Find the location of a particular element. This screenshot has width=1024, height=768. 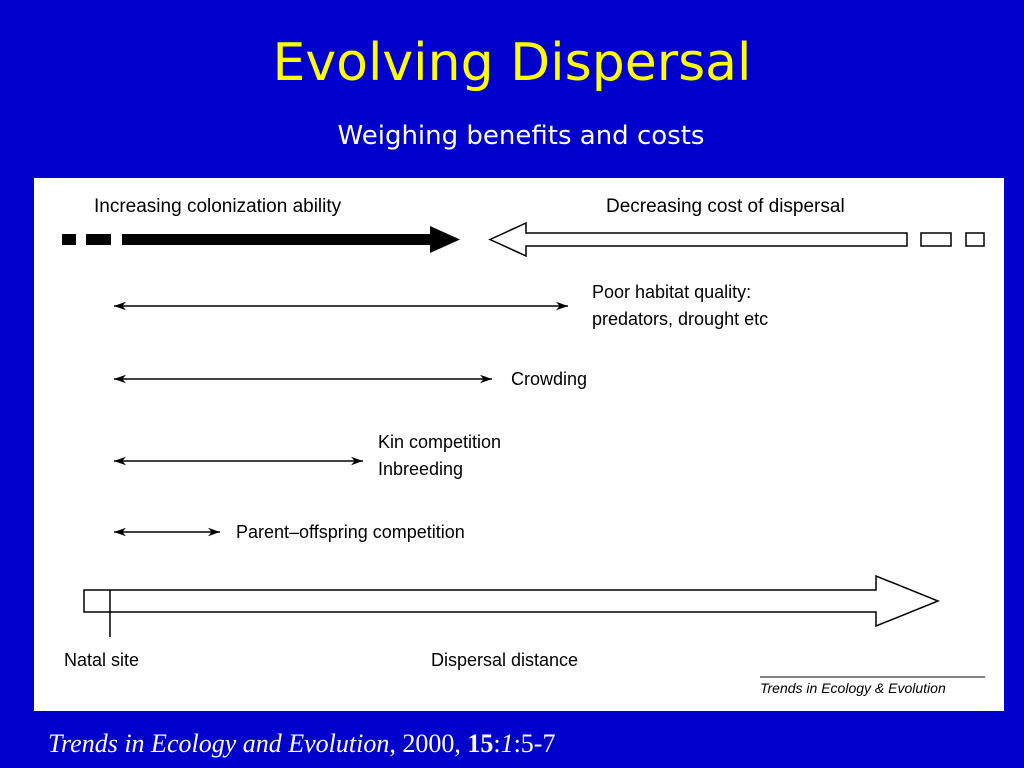

crowding-label: Crowding is located at coordinates (549, 379).